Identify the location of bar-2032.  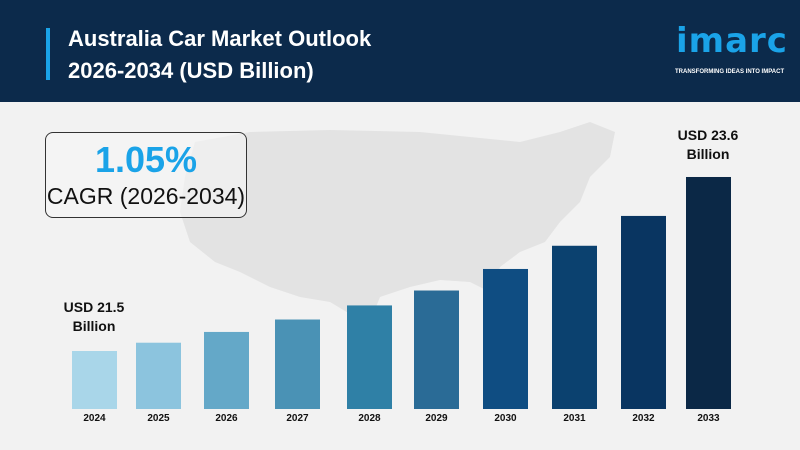
(643, 312).